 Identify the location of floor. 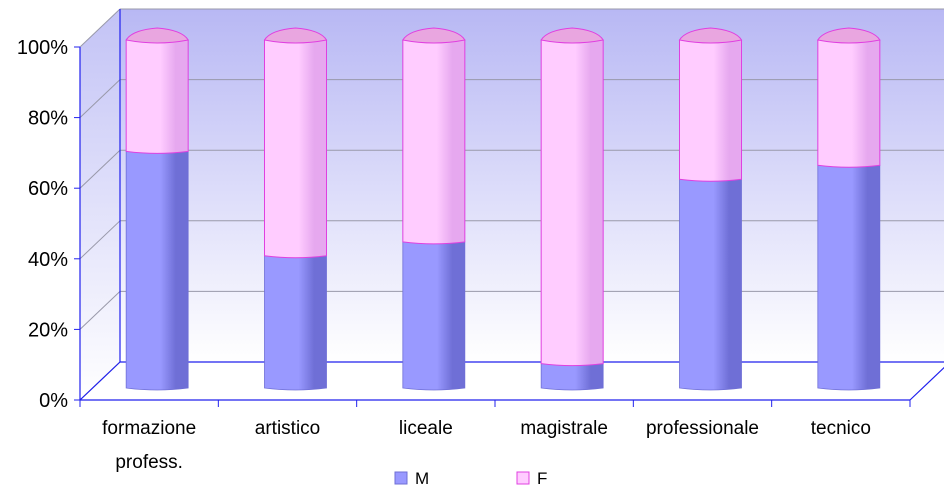
(512, 381).